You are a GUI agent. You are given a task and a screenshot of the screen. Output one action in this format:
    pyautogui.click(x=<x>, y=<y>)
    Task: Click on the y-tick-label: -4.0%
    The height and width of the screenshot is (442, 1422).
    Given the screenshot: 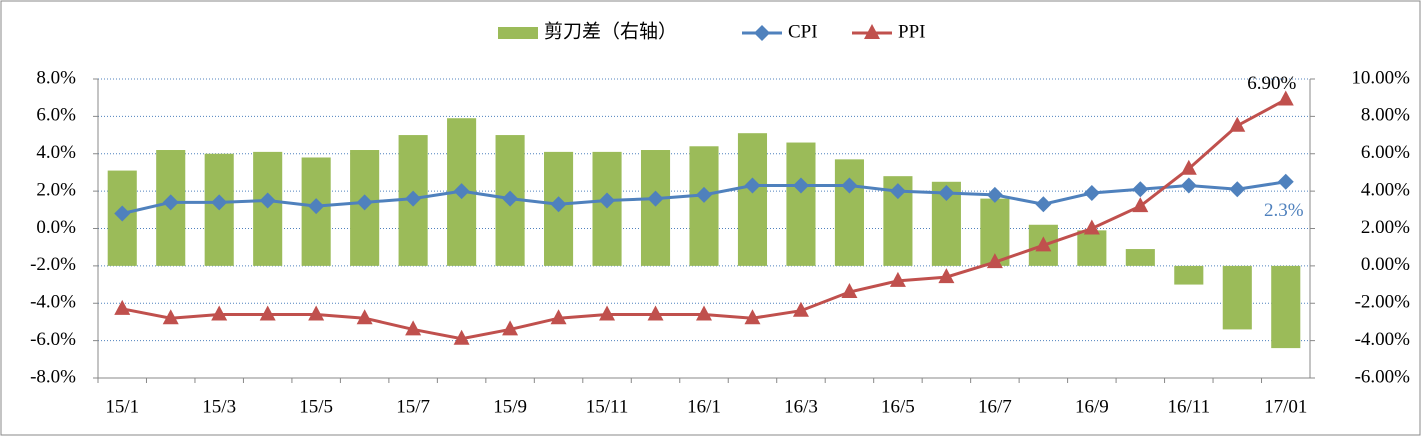 What is the action you would take?
    pyautogui.click(x=53, y=302)
    